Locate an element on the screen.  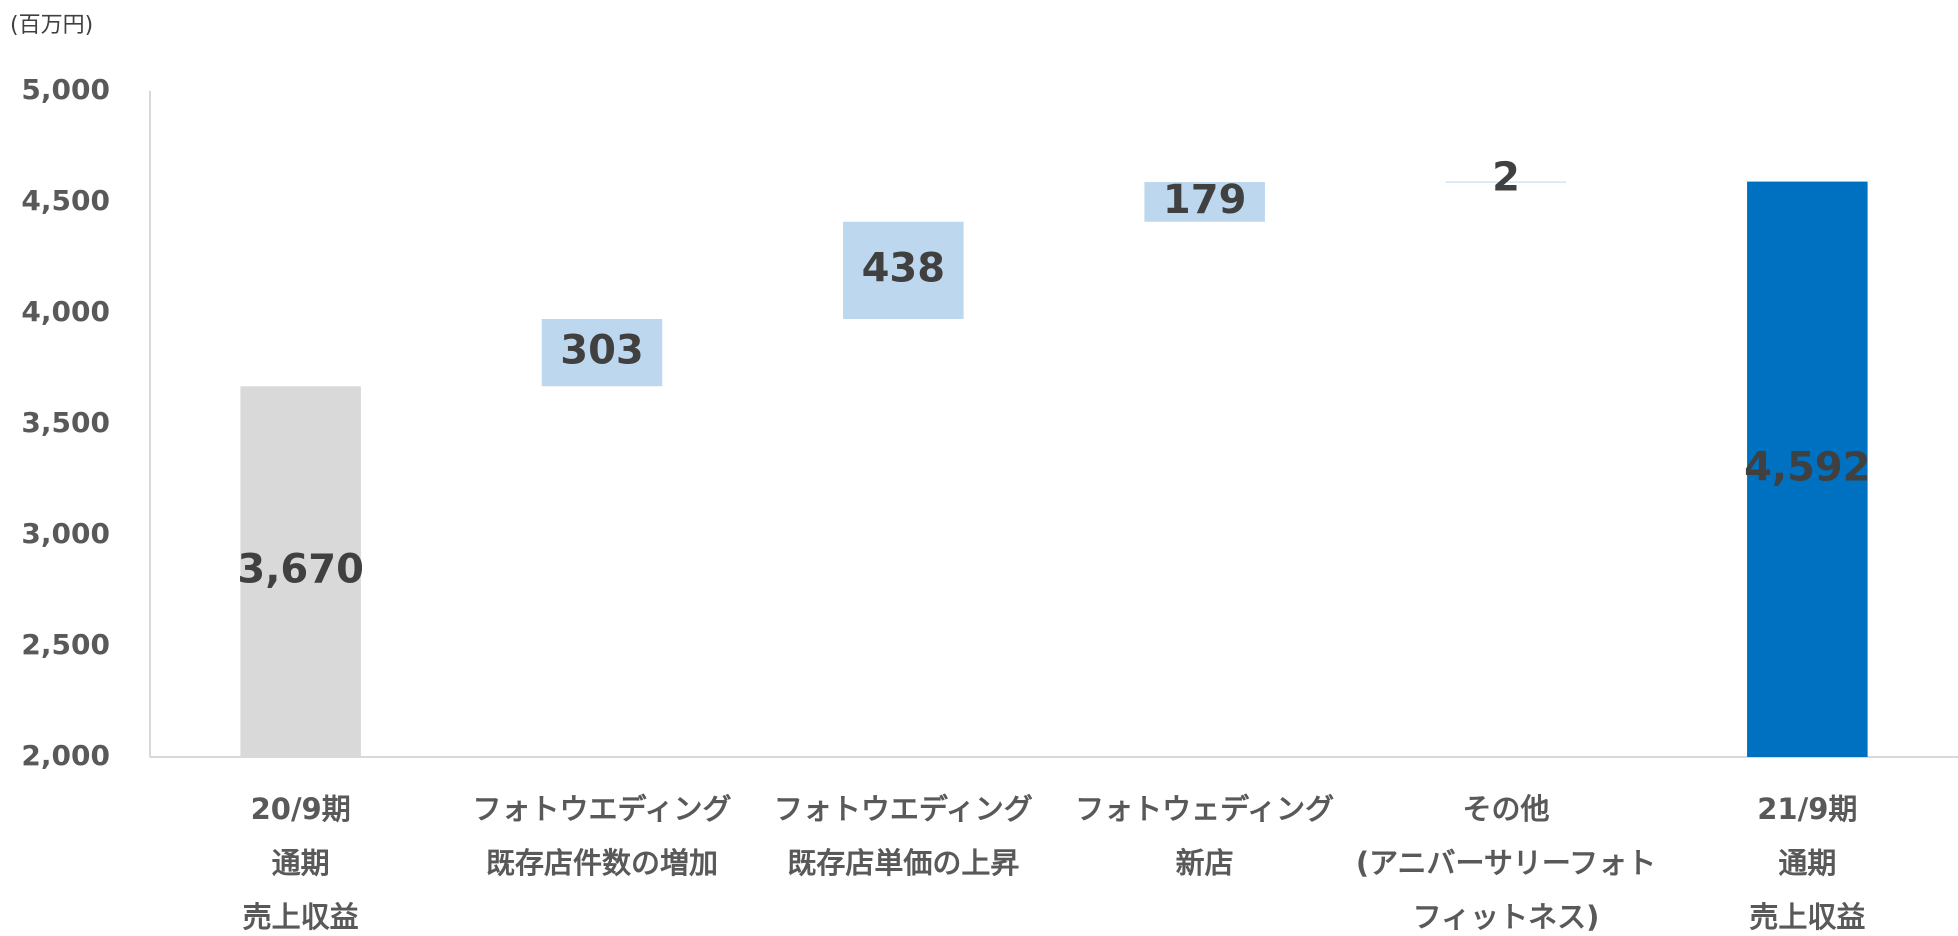
y-tick-label: 5,000 is located at coordinates (65, 89).